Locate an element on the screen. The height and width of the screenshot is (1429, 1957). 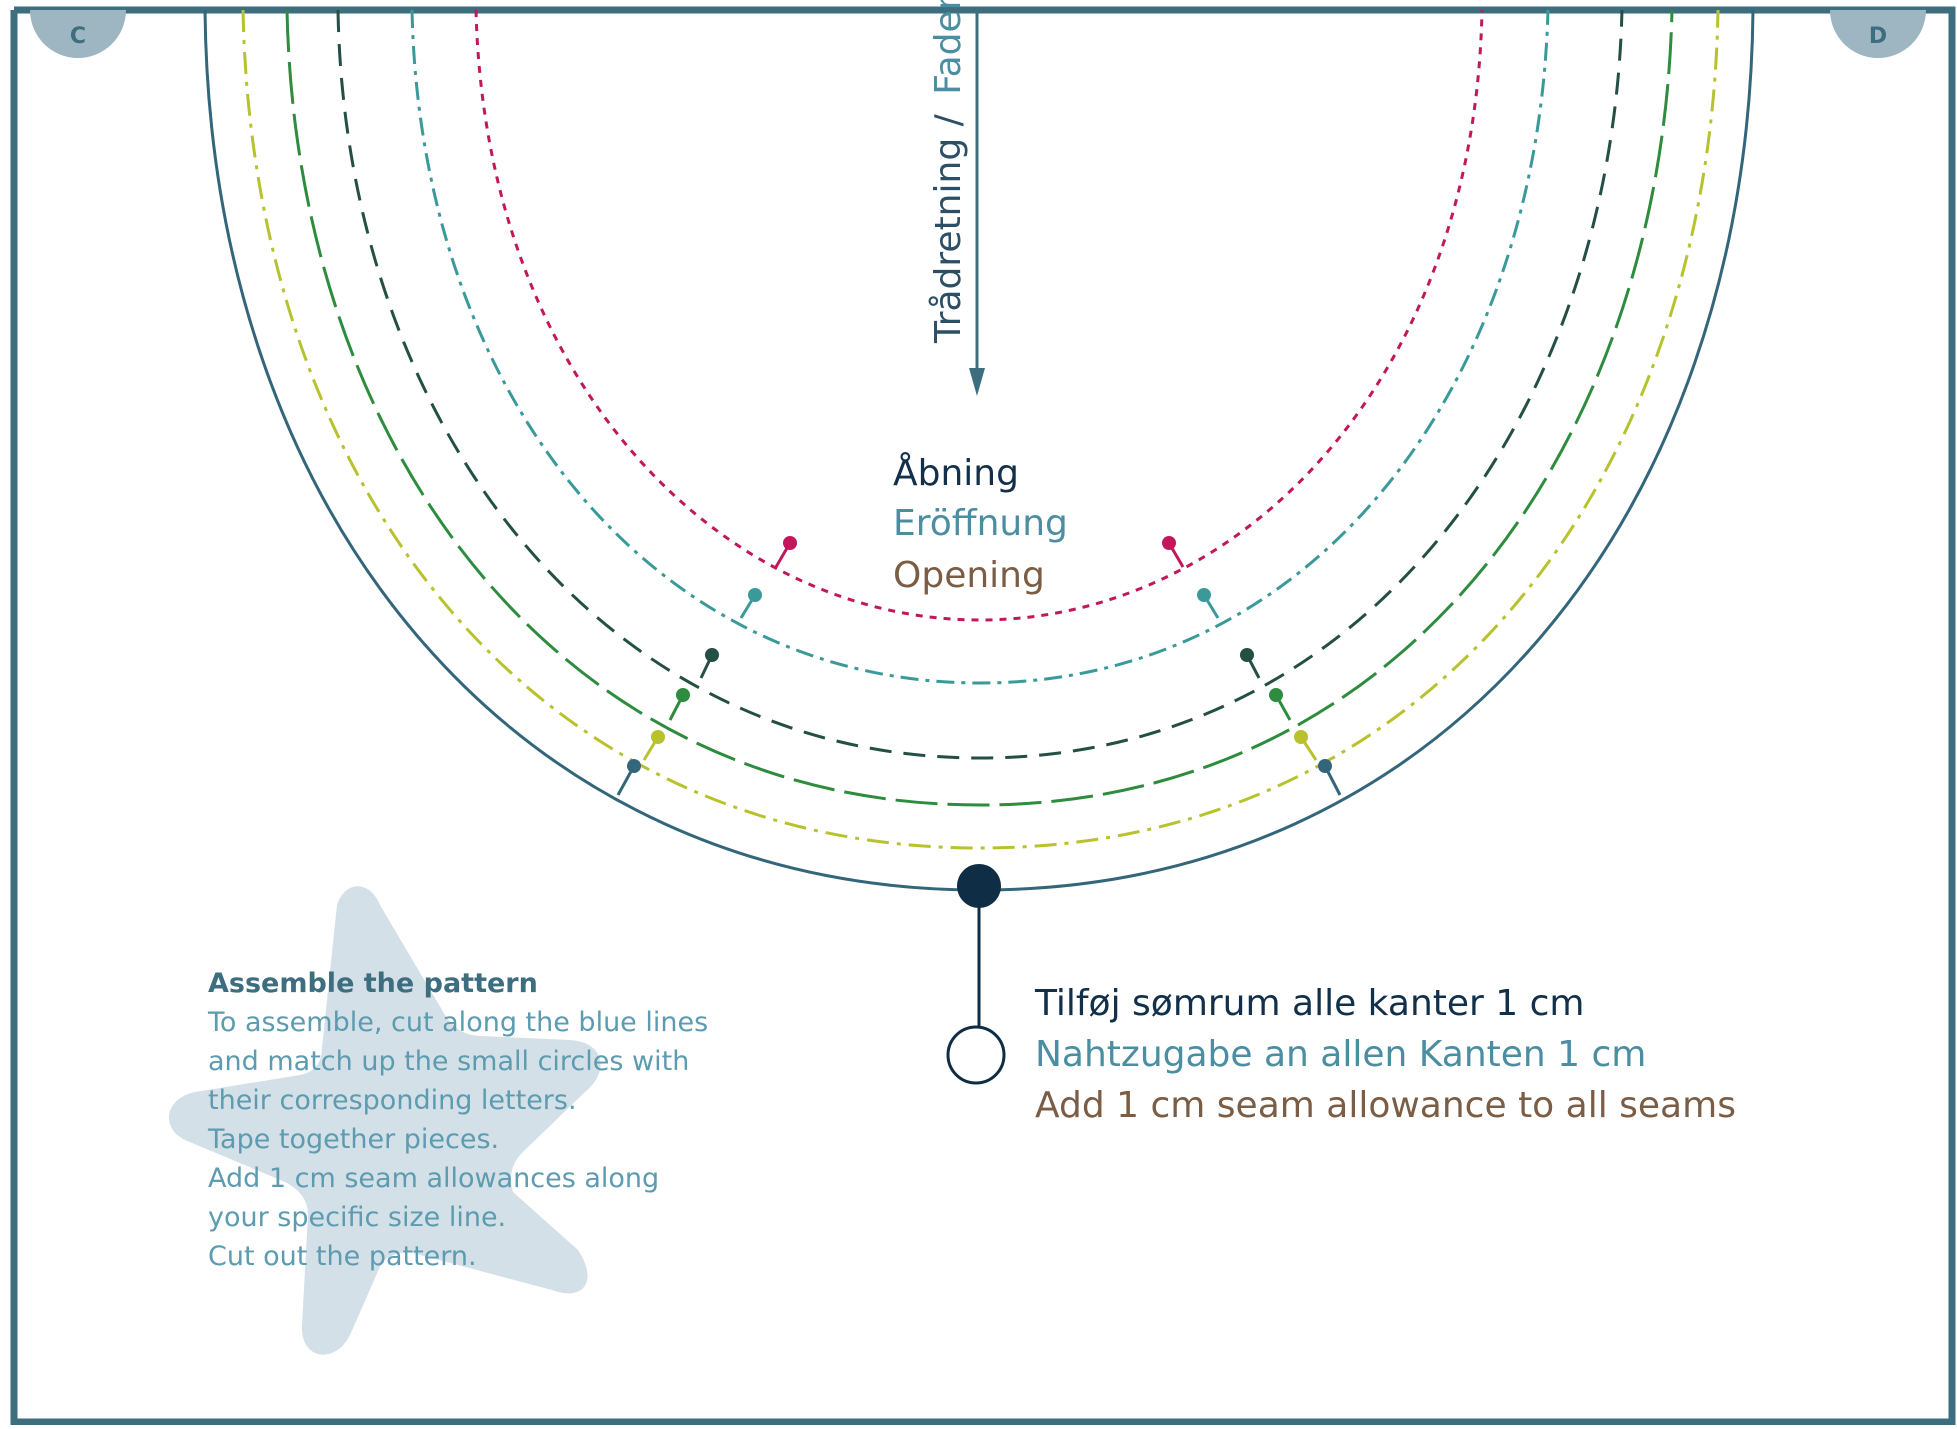
star-shape is located at coordinates (384, 1120).